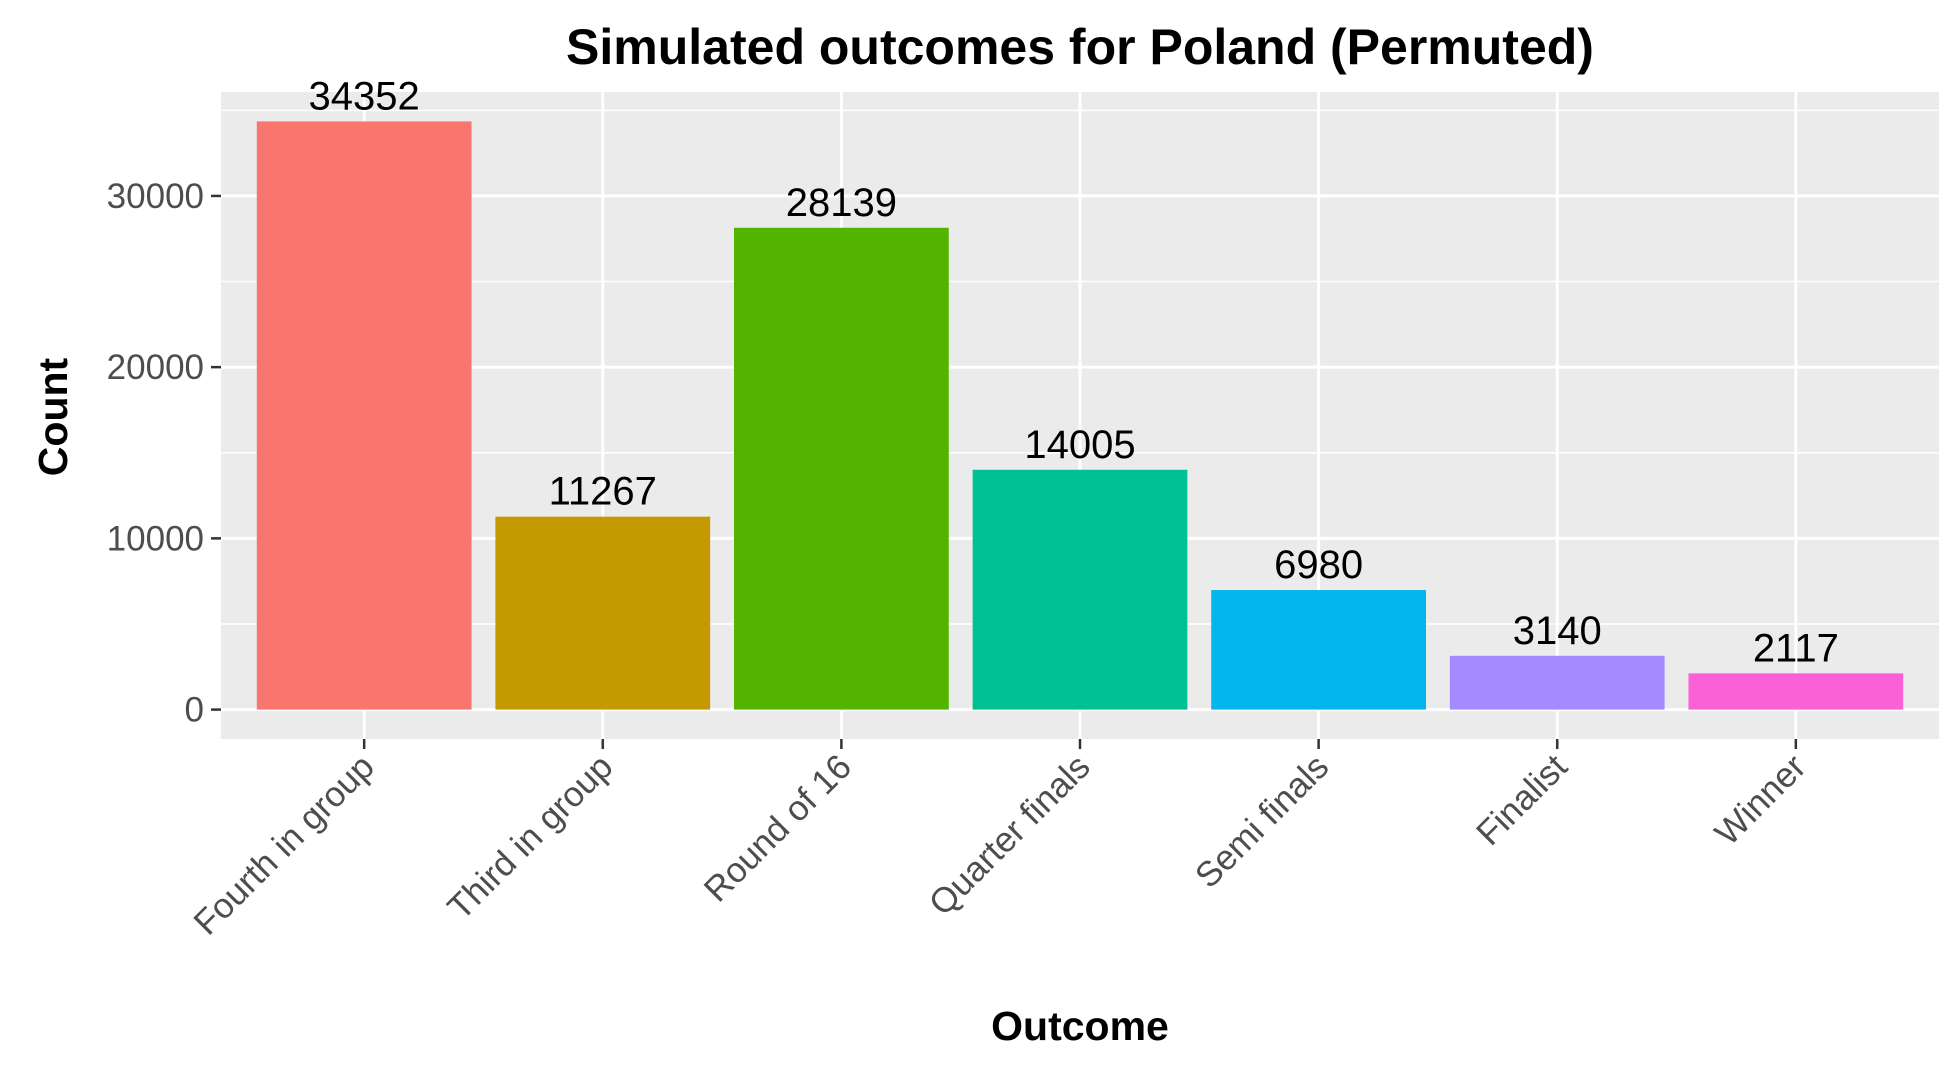  Describe the element at coordinates (194, 710) in the screenshot. I see `y-tick-label: 0` at that location.